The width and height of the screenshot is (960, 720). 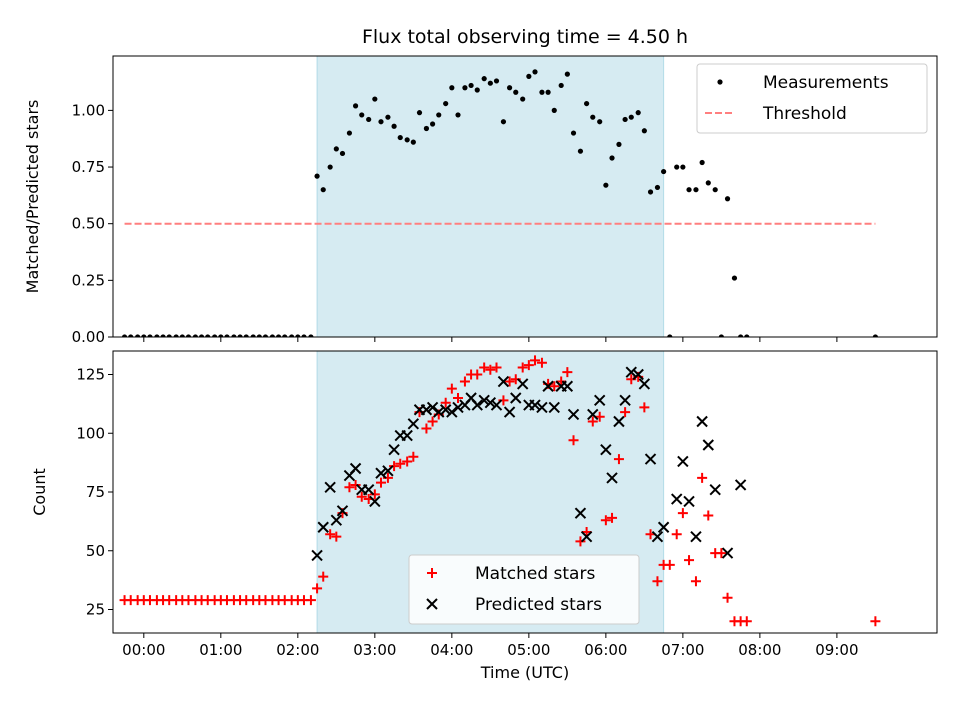 What do you see at coordinates (720, 82) in the screenshot?
I see `legend-marker` at bounding box center [720, 82].